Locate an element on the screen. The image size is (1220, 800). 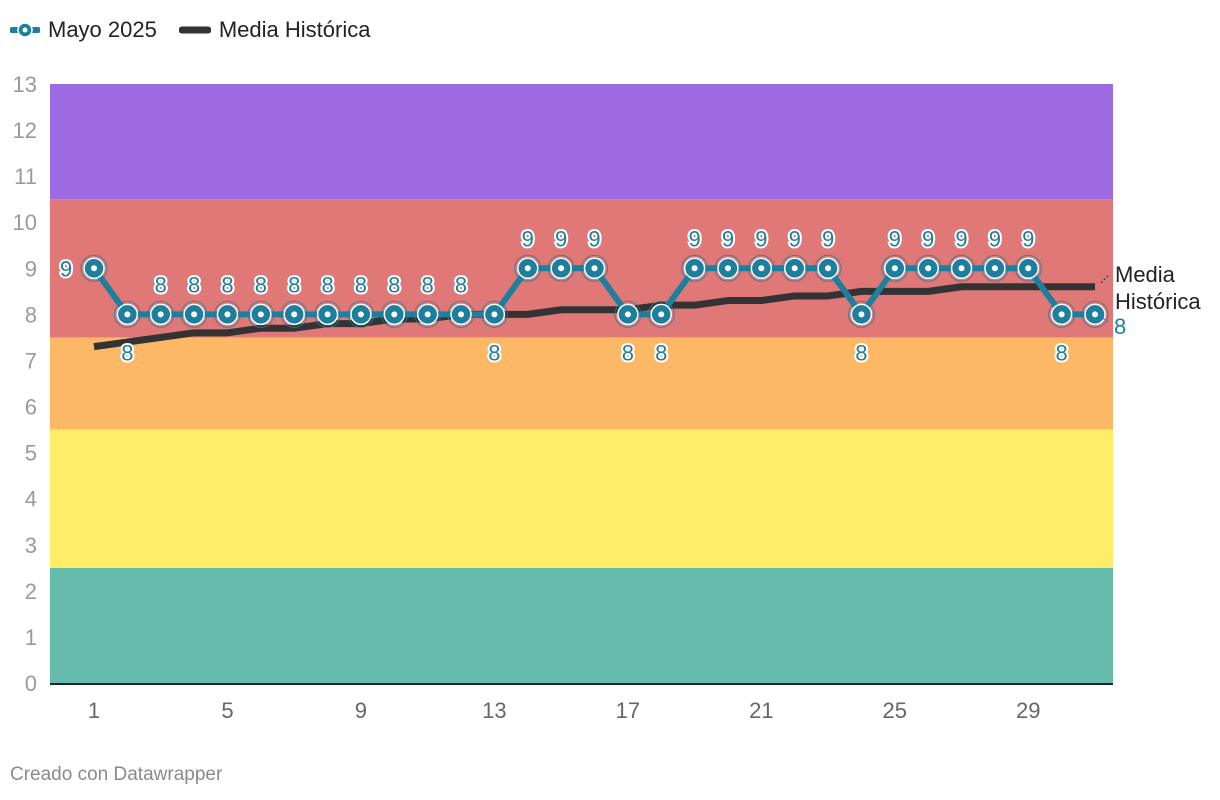
legend-item-media-historica: Media Histórica is located at coordinates (274, 30).